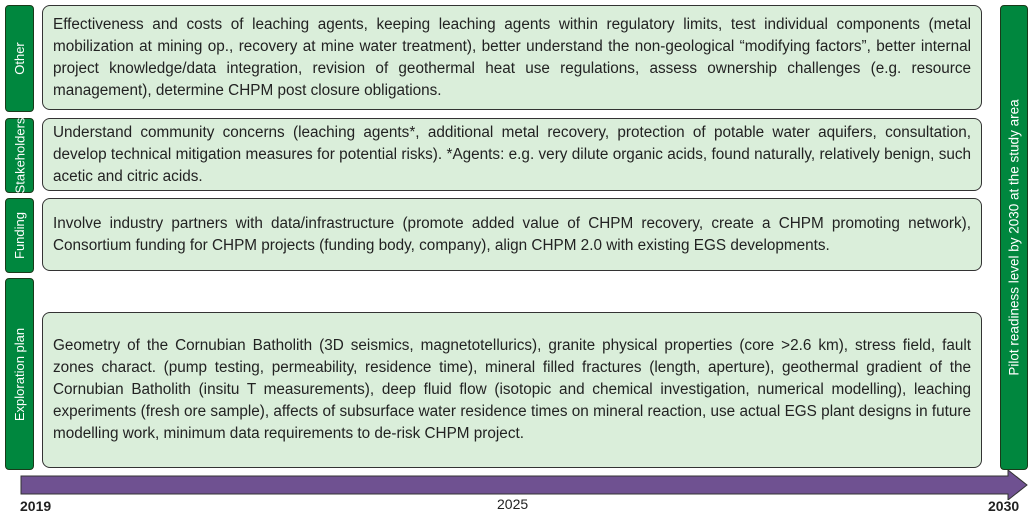 This screenshot has height=520, width=1030. What do you see at coordinates (524, 485) in the screenshot?
I see `timeline-arrow` at bounding box center [524, 485].